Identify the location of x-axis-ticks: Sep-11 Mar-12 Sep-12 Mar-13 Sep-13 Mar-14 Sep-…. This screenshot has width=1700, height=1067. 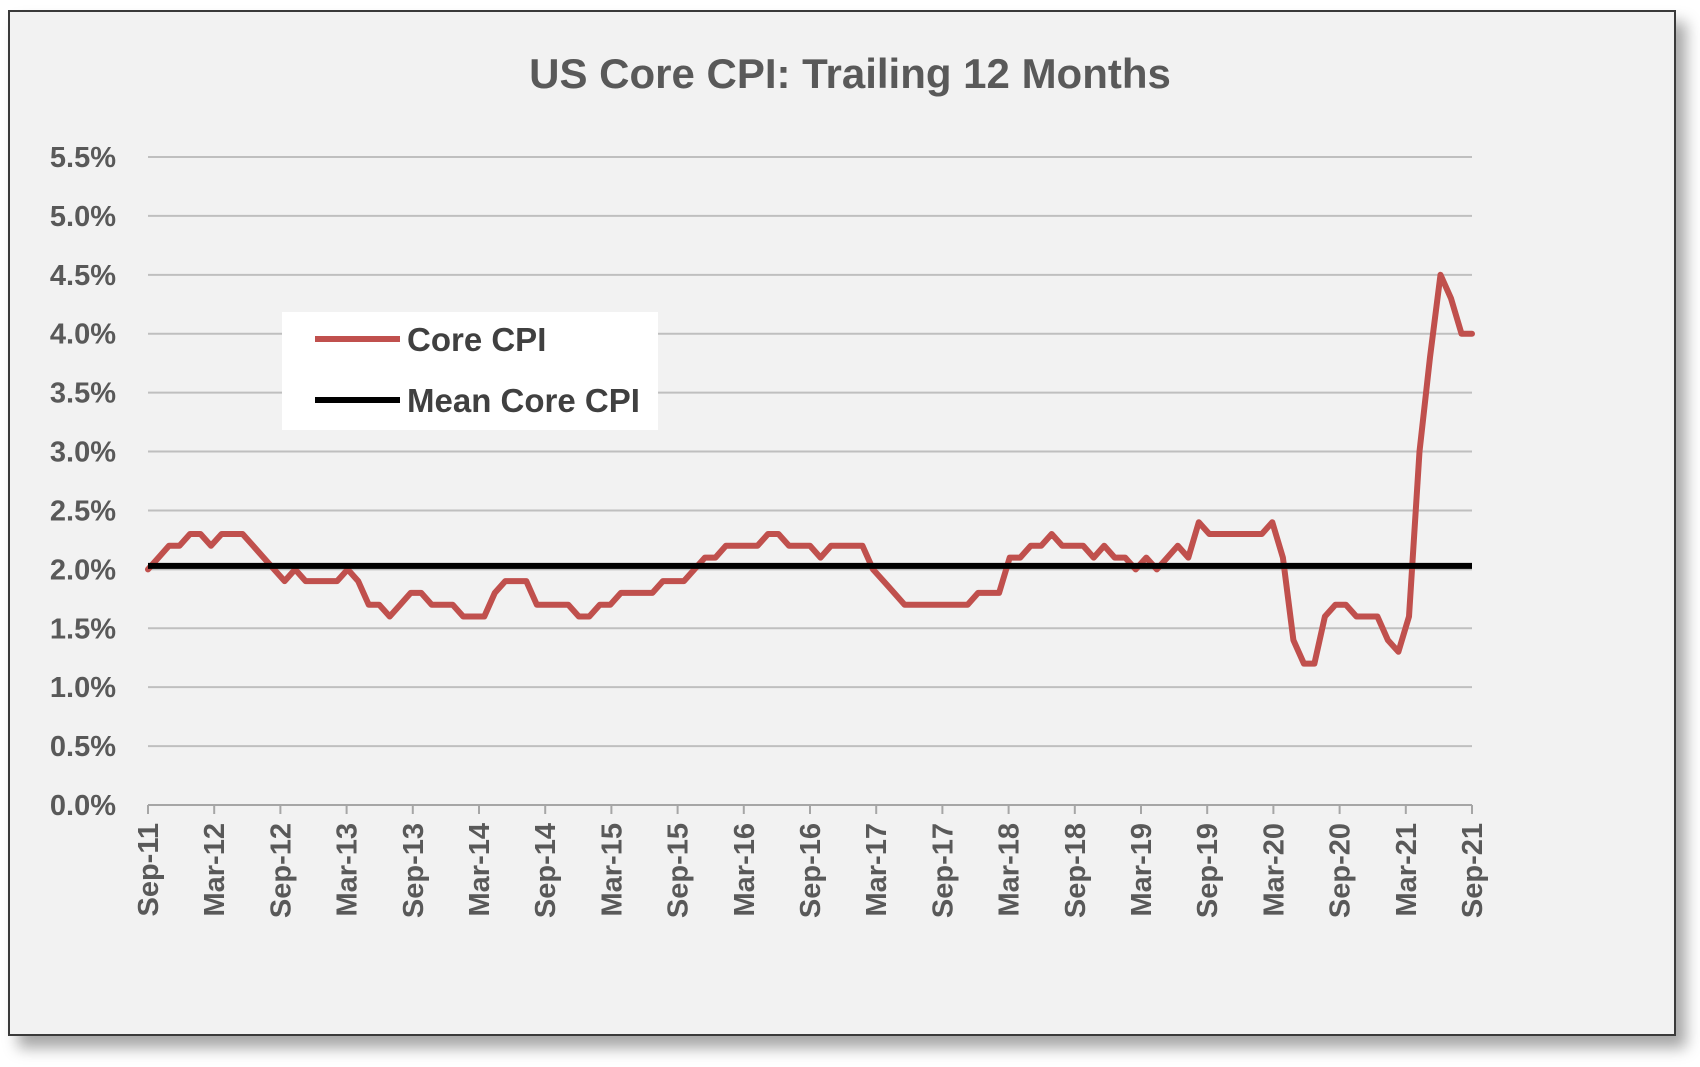
(811, 861).